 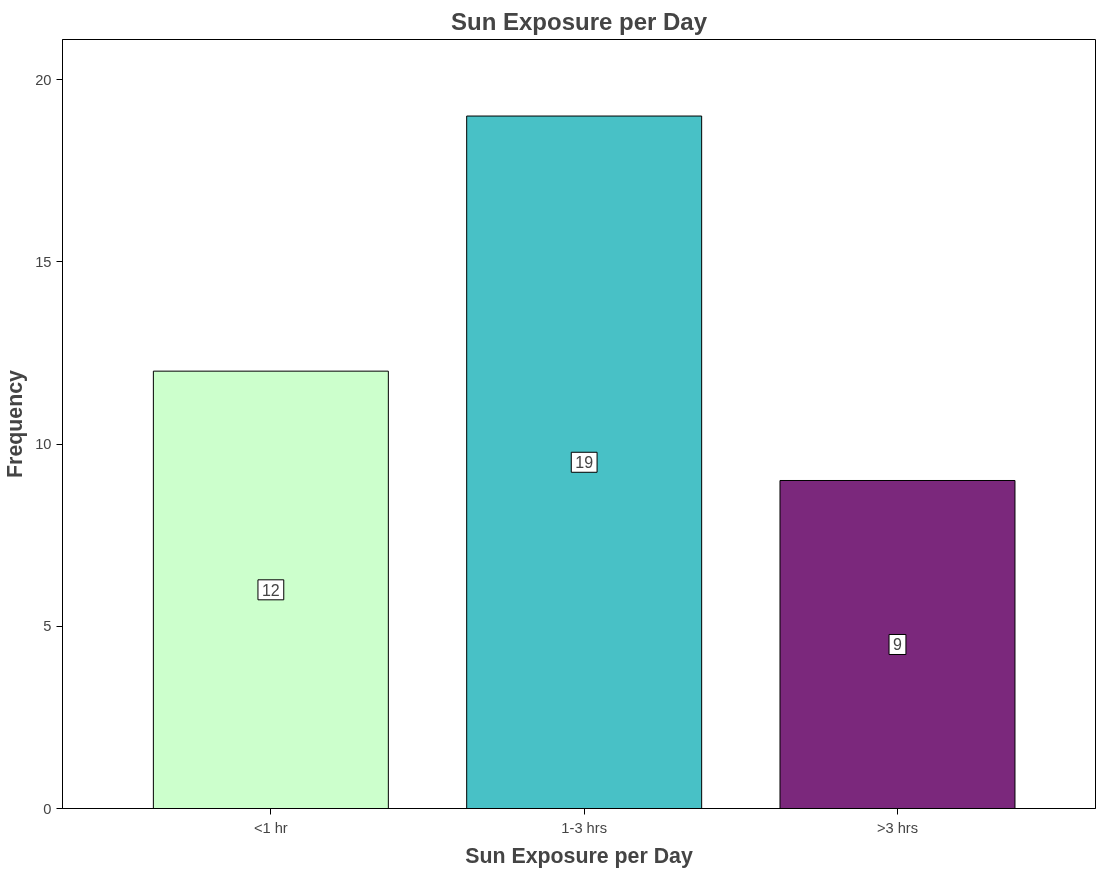 What do you see at coordinates (47, 808) in the screenshot?
I see `y-tick-label: 0` at bounding box center [47, 808].